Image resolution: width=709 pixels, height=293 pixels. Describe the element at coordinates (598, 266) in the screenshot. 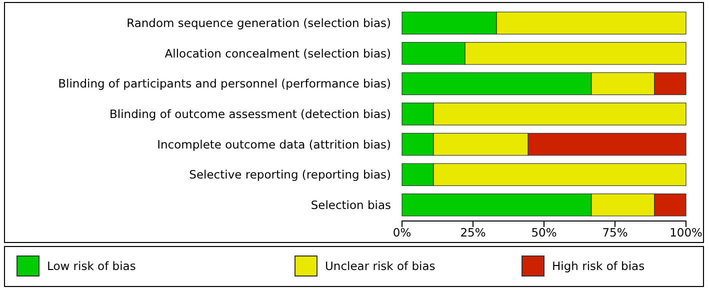

I see `legend-label: High risk of bias` at that location.